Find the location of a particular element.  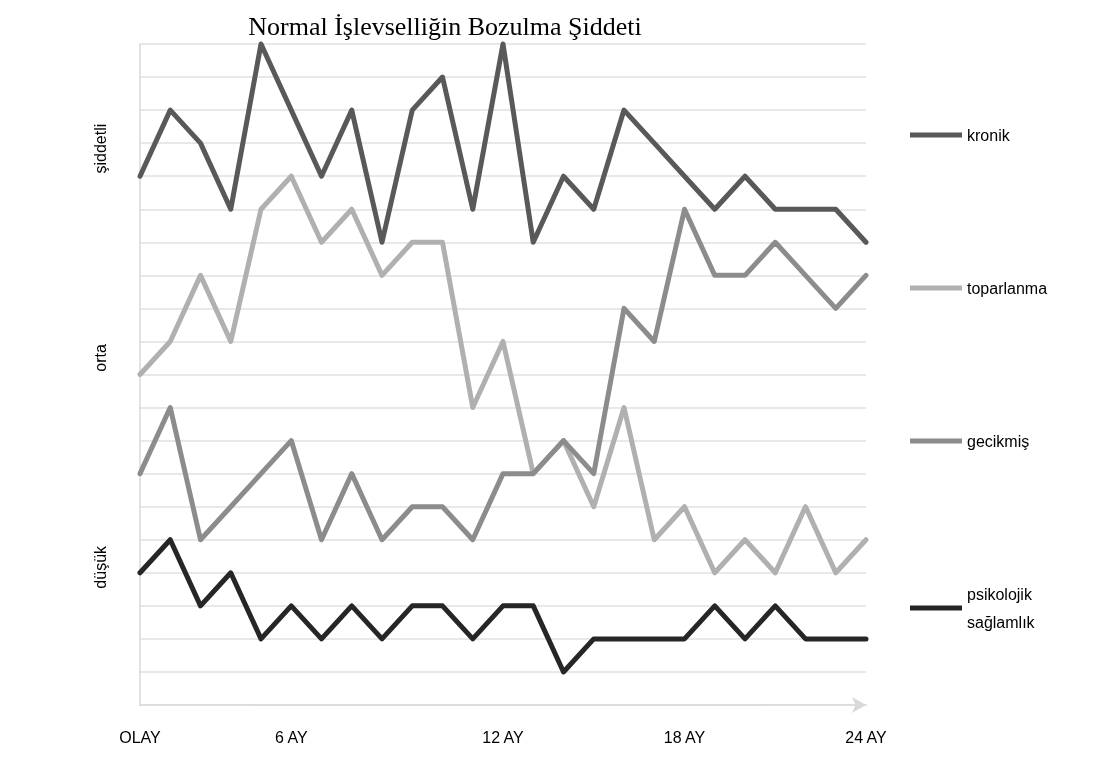

x-tick-label: OLAY is located at coordinates (140, 737).